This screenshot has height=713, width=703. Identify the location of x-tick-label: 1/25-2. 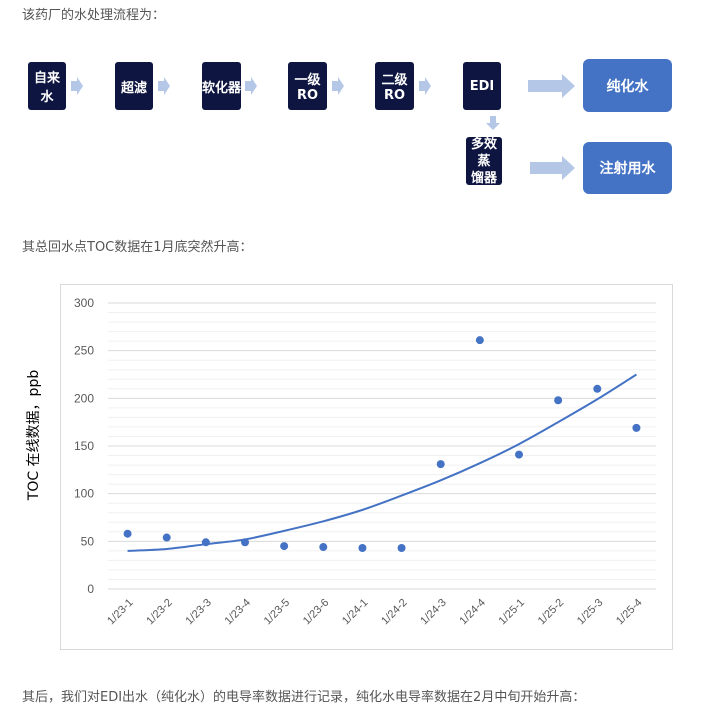
(551, 612).